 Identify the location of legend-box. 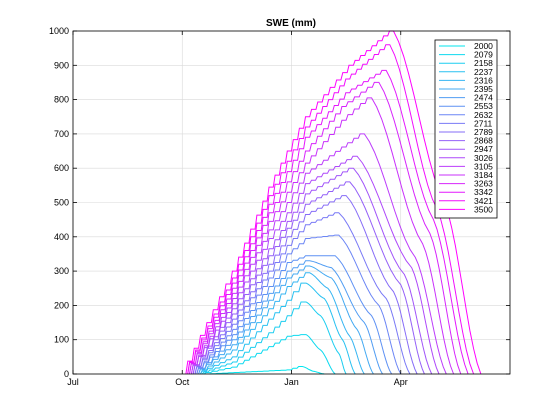
(466, 129).